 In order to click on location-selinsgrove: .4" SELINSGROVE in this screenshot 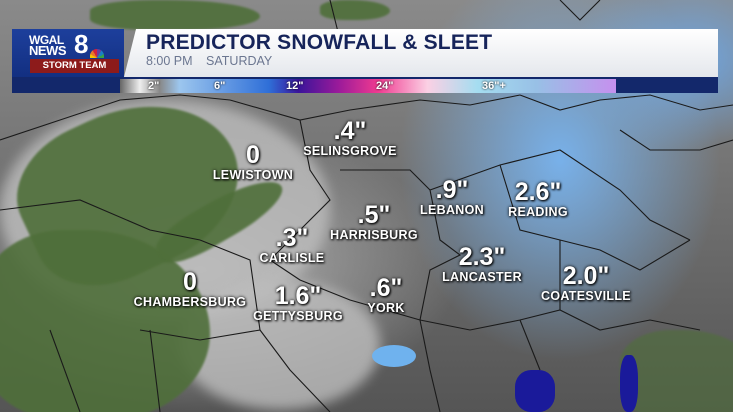, I will do `click(350, 138)`.